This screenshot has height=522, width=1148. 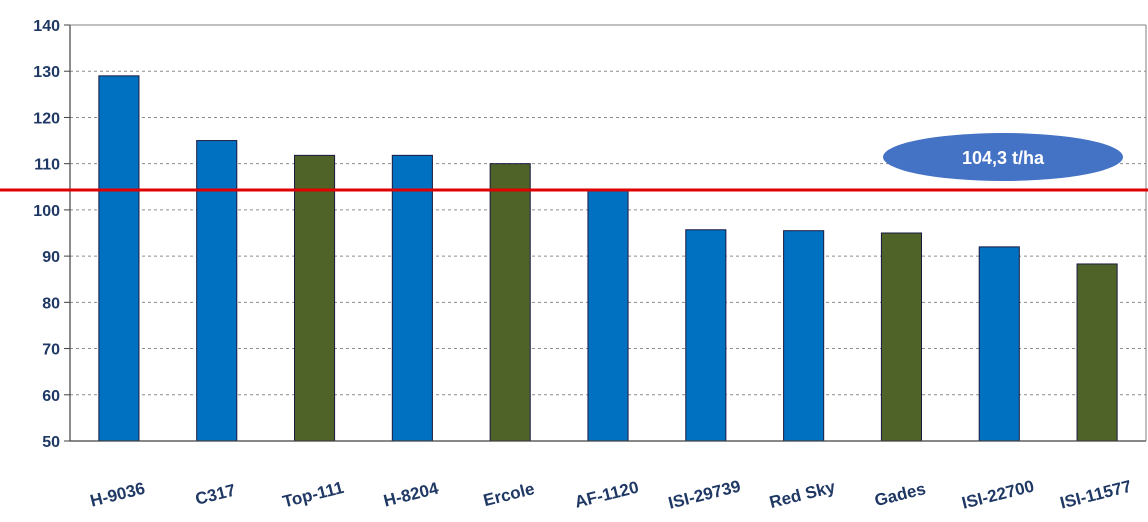 I want to click on reference-badge, so click(x=1003, y=157).